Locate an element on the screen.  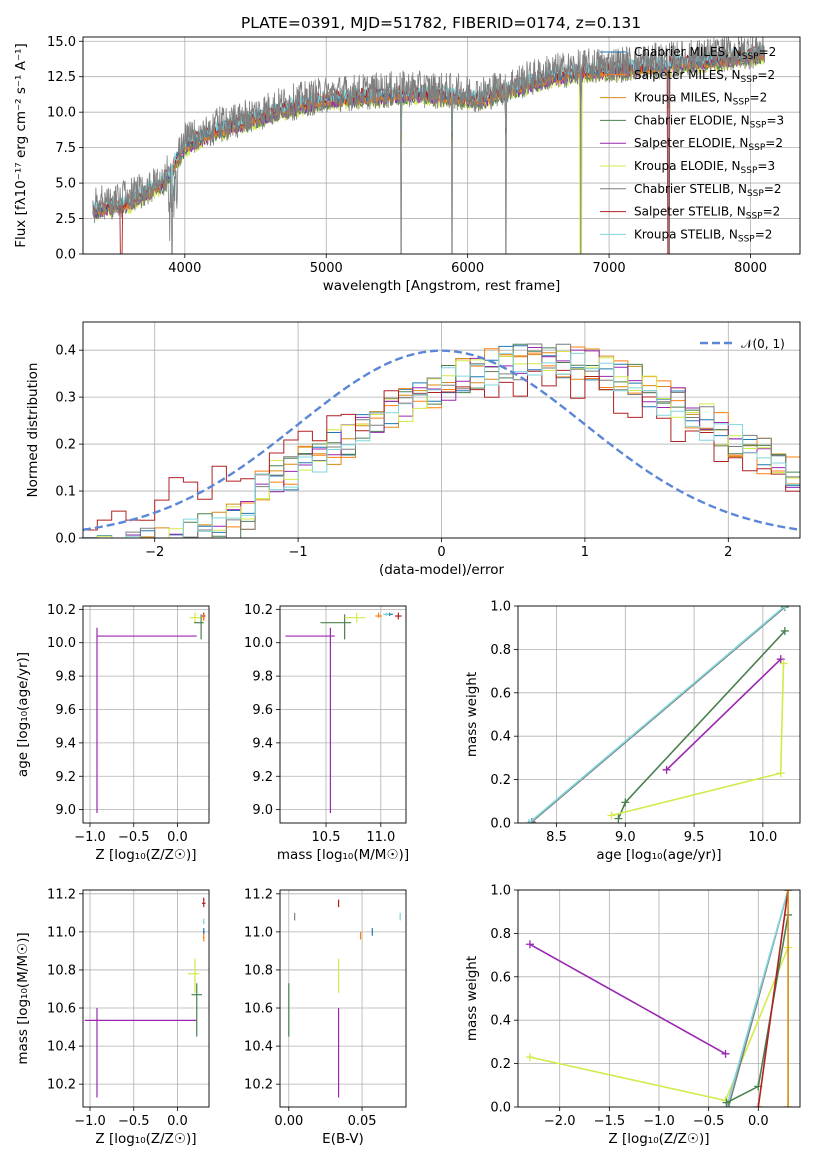
x-axis-label: wavelength [Angstrom, rest frame] is located at coordinates (442, 286).